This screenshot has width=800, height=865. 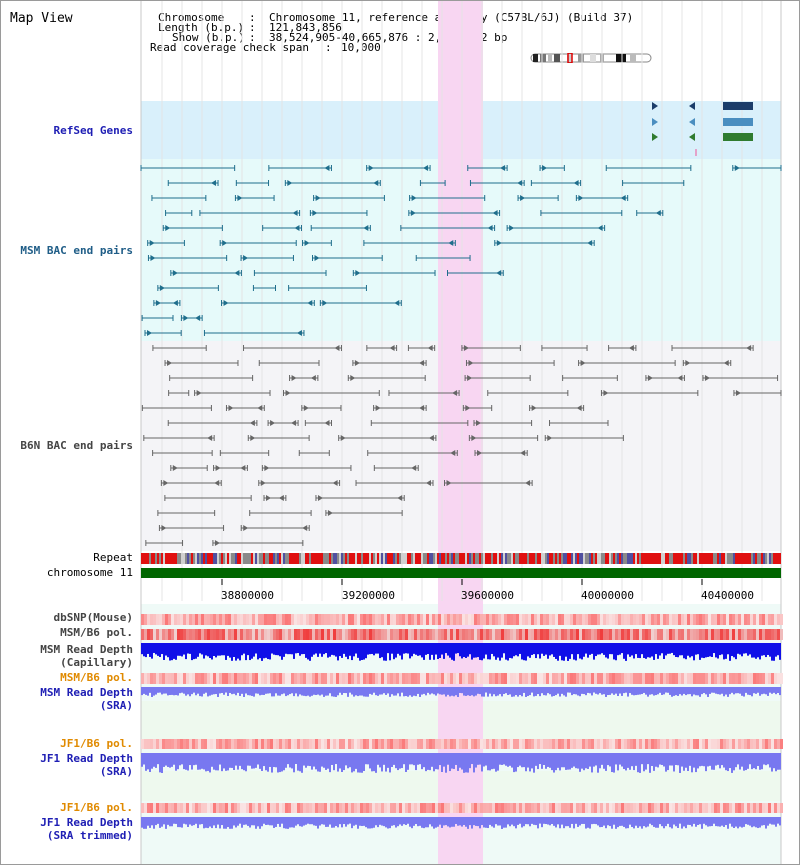 I want to click on refseq-genes-label: RefSeq Genes, so click(x=93, y=130).